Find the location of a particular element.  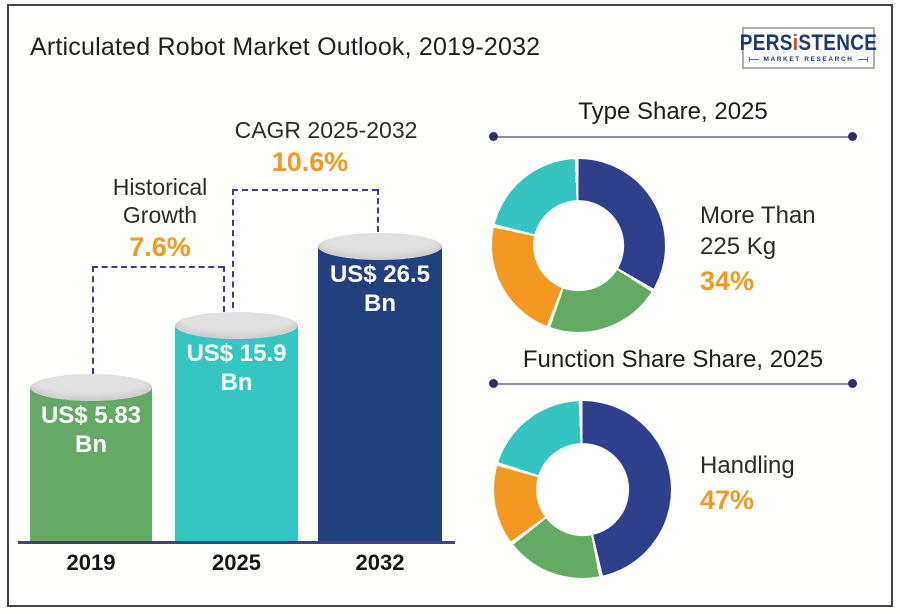

bar-2032-value: US$ 26.5 Bn is located at coordinates (380, 289).